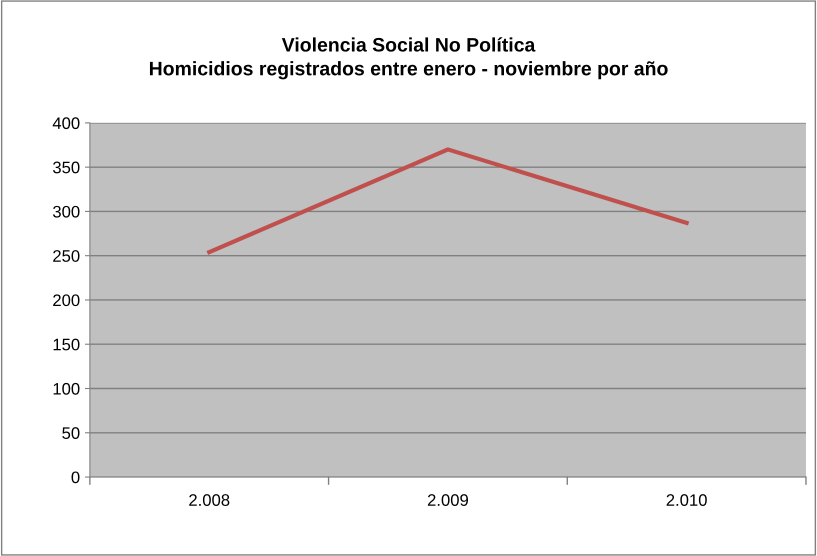 The image size is (817, 556). Describe the element at coordinates (686, 500) in the screenshot. I see `x-tick-label: 2.010` at that location.